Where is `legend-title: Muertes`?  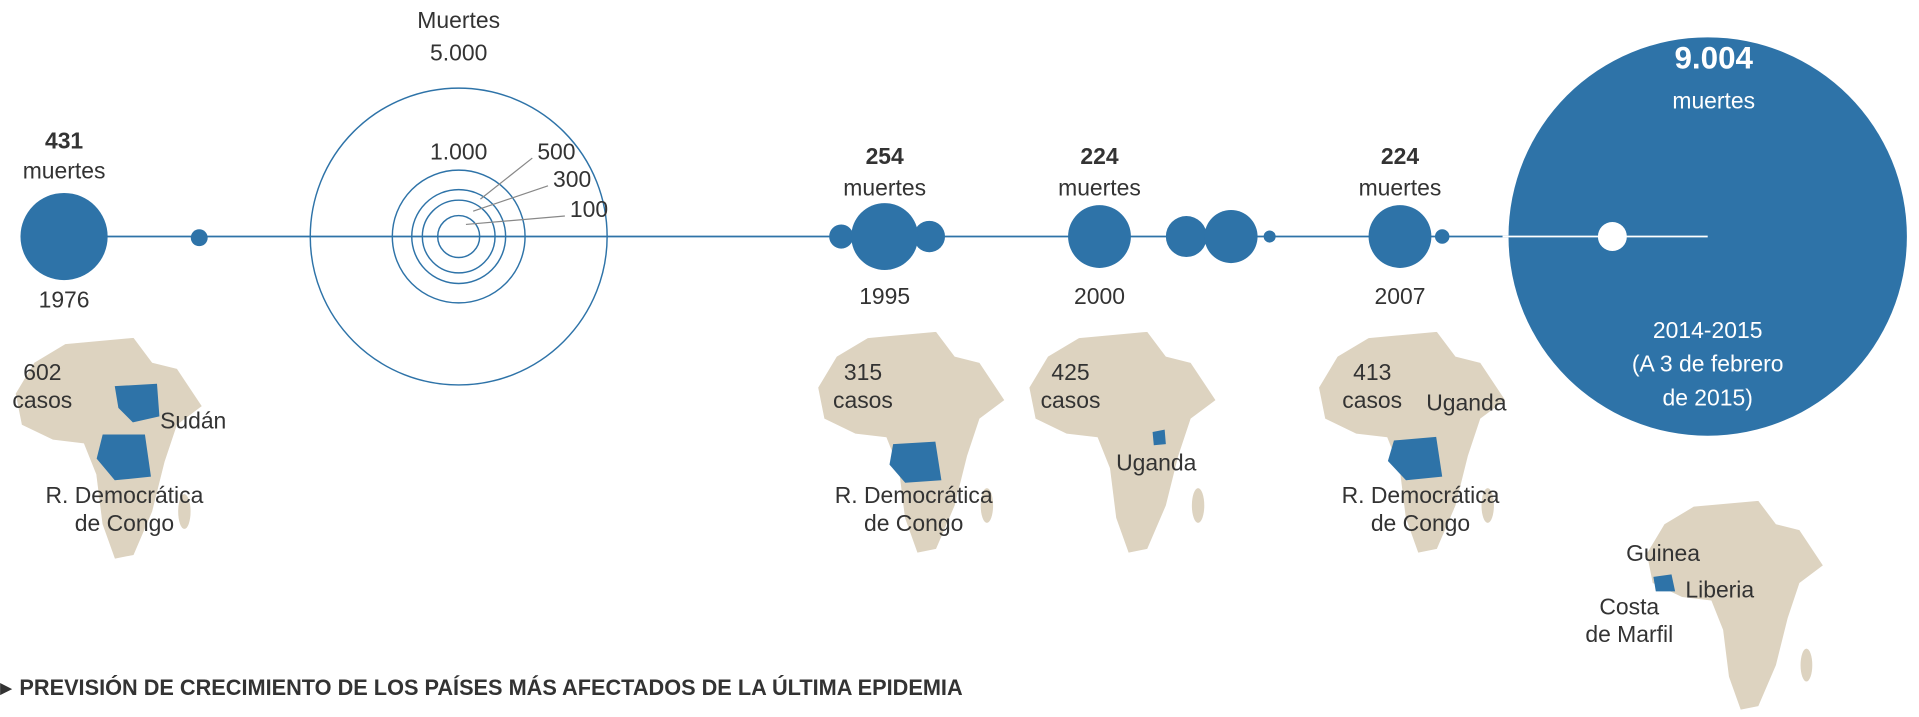
legend-title: Muertes is located at coordinates (458, 20).